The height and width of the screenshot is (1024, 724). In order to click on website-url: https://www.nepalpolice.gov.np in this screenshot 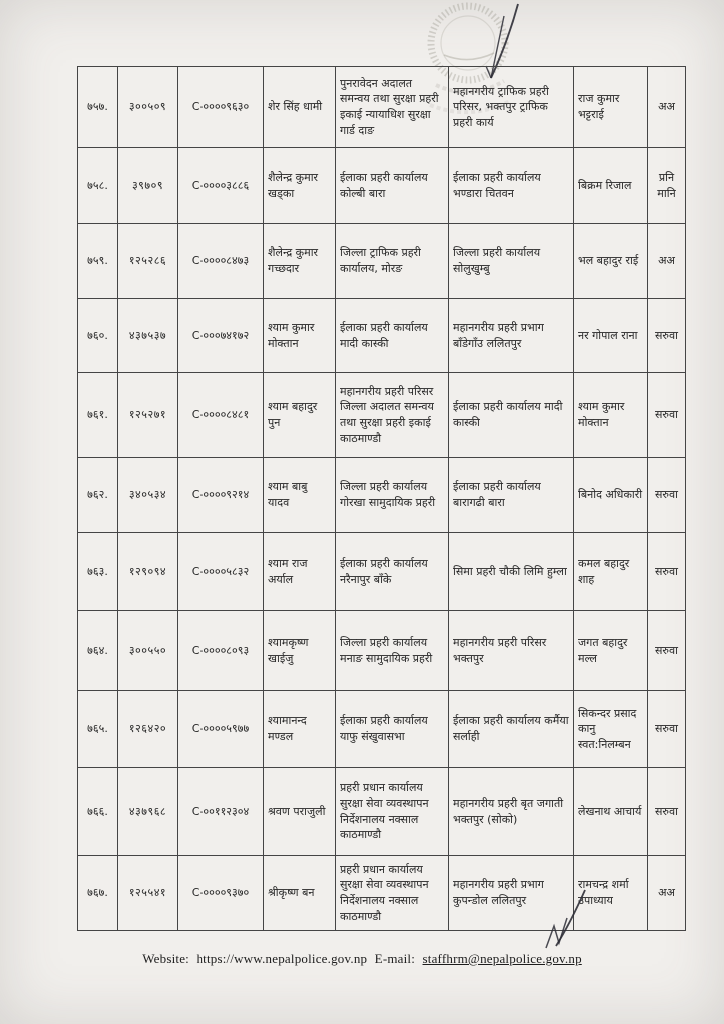, I will do `click(282, 958)`.